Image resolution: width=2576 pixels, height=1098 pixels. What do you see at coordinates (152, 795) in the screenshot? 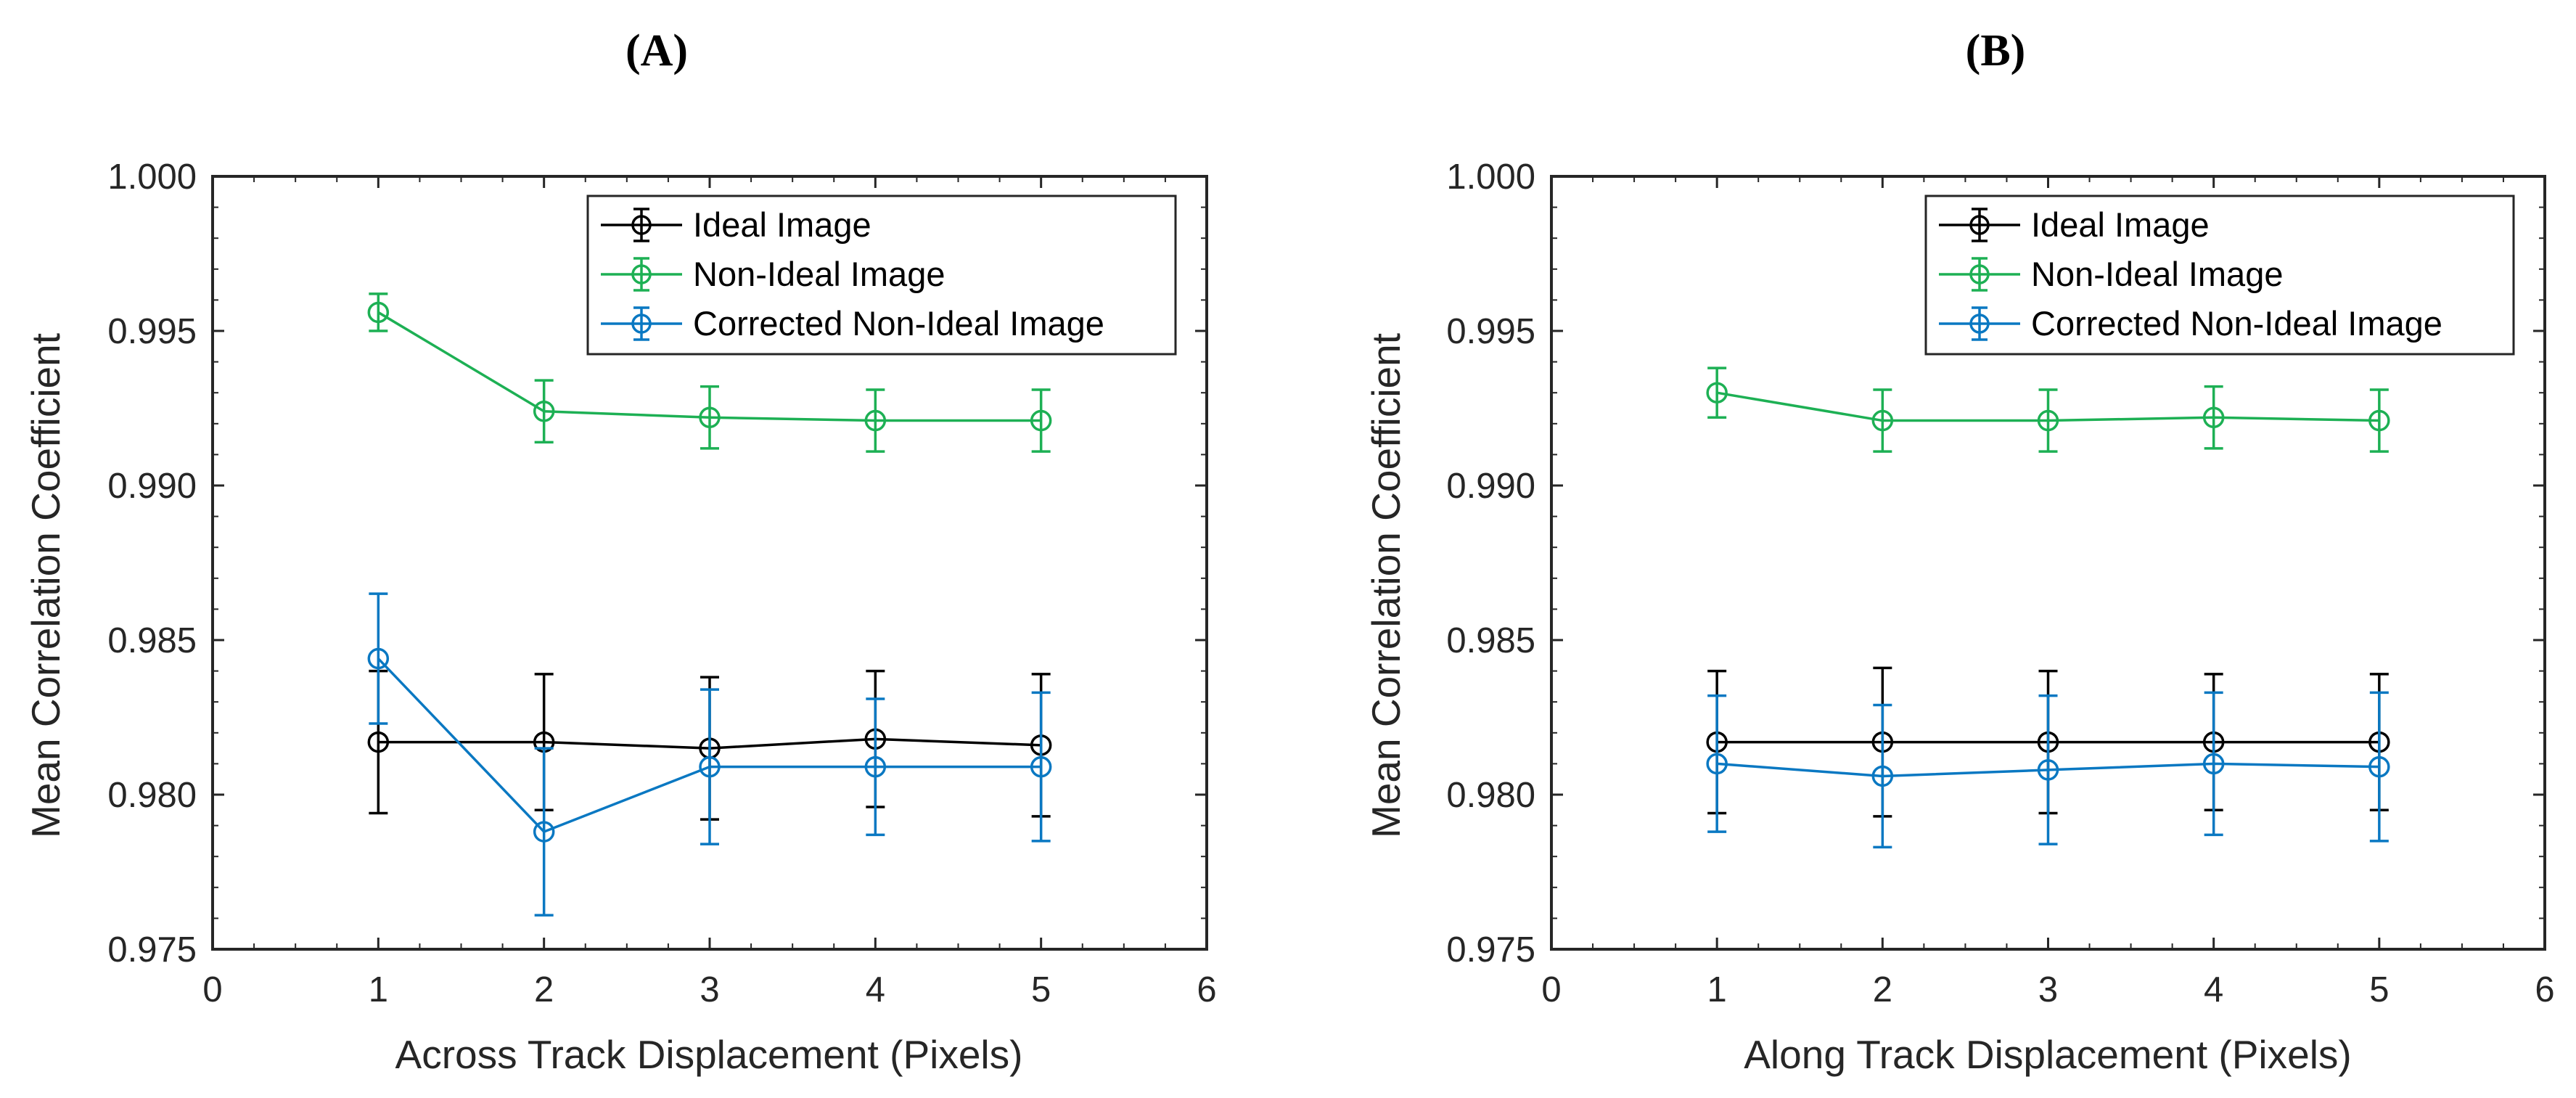
I see `y-tick-label-a: 0.980` at bounding box center [152, 795].